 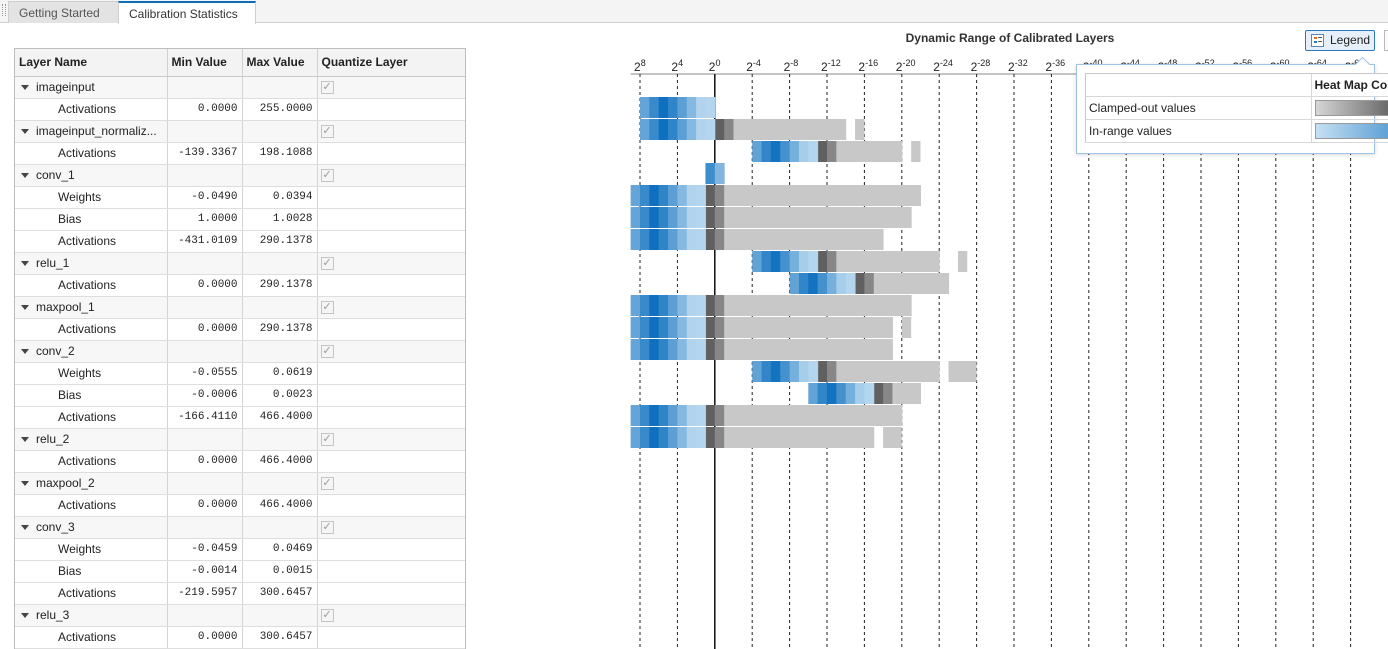 I want to click on tab-getting-started: Getting Started, so click(x=63, y=12).